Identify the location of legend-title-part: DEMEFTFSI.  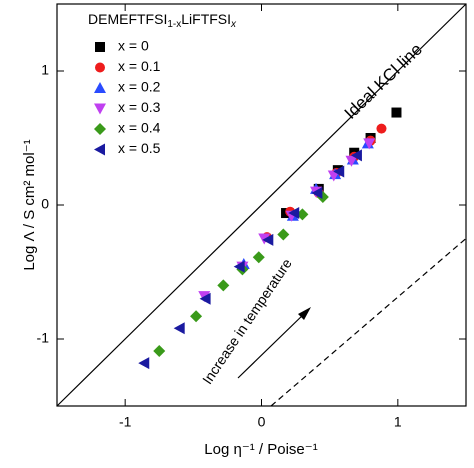
(127, 19).